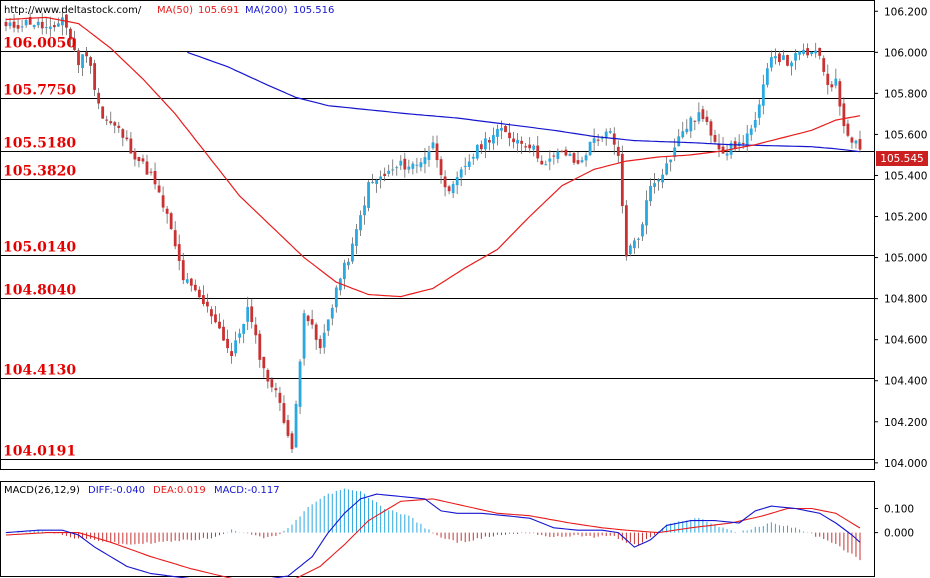 This screenshot has height=578, width=930. Describe the element at coordinates (905, 218) in the screenshot. I see `price-tick-label: 105.200` at that location.